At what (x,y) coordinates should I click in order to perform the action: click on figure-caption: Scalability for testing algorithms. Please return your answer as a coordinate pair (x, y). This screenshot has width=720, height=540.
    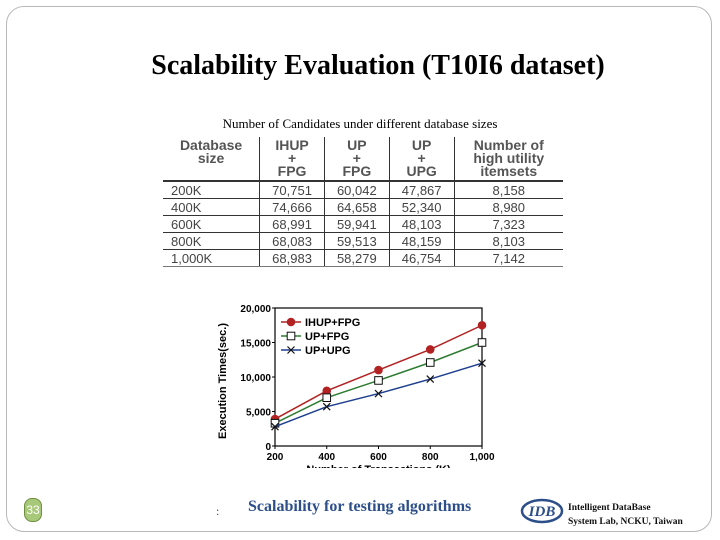
    Looking at the image, I should click on (360, 506).